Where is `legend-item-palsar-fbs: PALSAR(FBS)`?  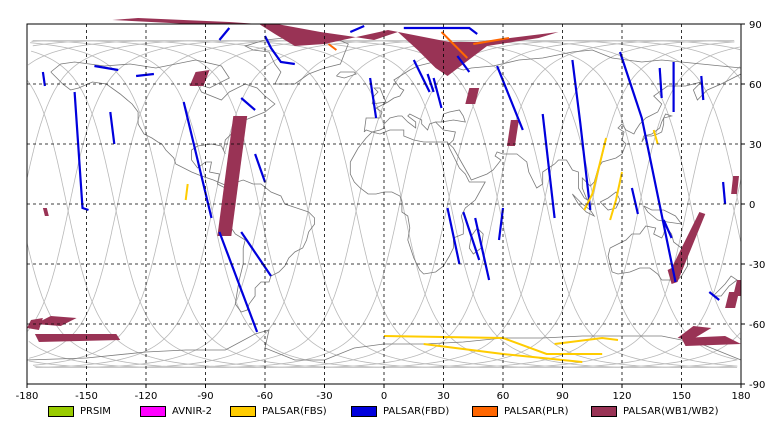 legend-item-palsar-fbs: PALSAR(FBS) is located at coordinates (278, 411).